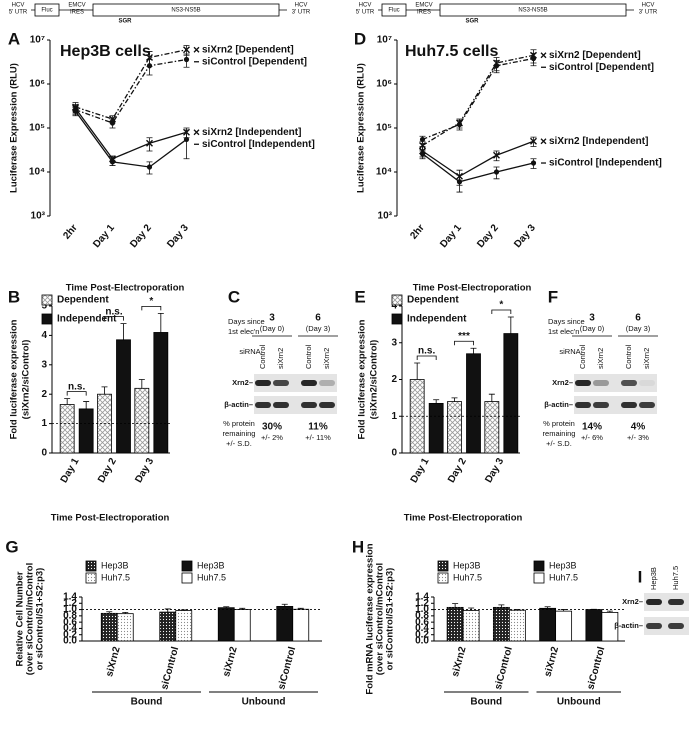 This screenshot has height=736, width=694. Describe the element at coordinates (675, 578) in the screenshot. I see `lane-label: Huh7.5` at that location.